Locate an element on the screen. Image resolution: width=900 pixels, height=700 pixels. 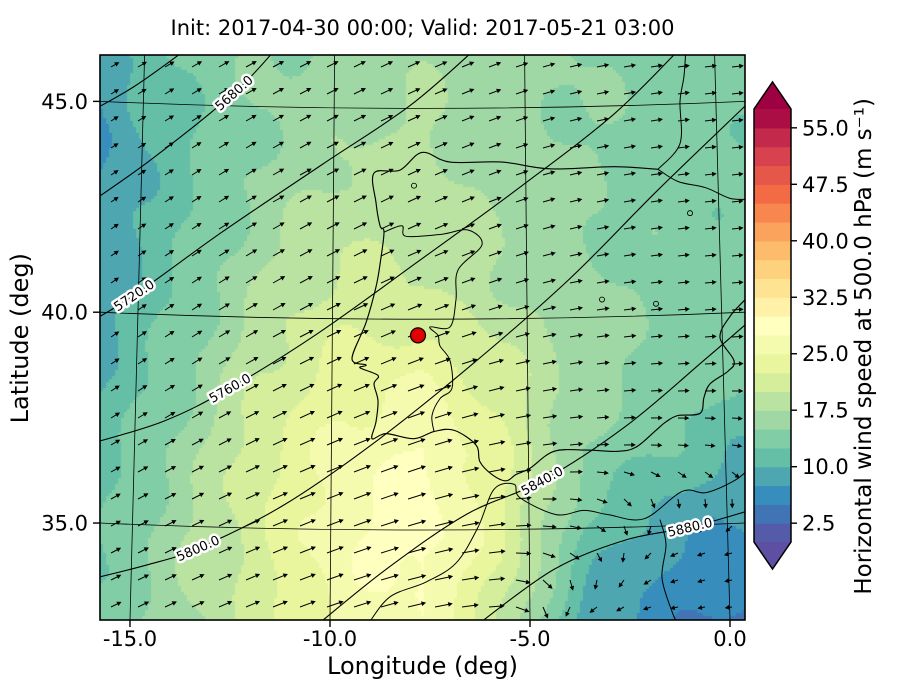
svg-text: 0.0 is located at coordinates (729, 639).